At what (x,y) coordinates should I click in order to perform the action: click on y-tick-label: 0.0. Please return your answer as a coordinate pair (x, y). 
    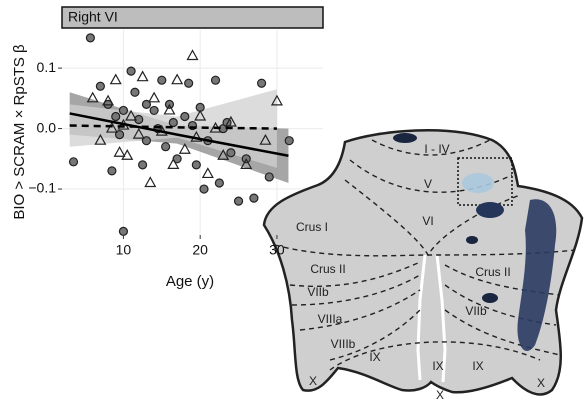
    Looking at the image, I should click on (47, 127).